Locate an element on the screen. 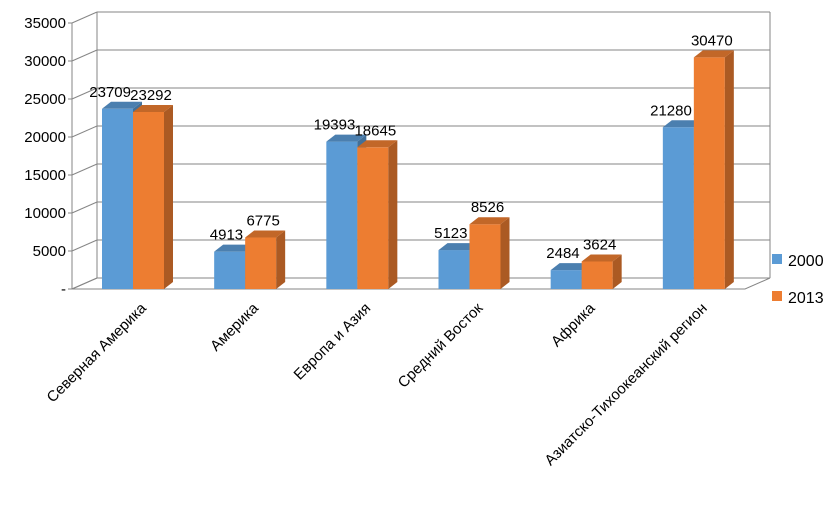 The height and width of the screenshot is (521, 831). legend: 2000 2013 is located at coordinates (798, 280).